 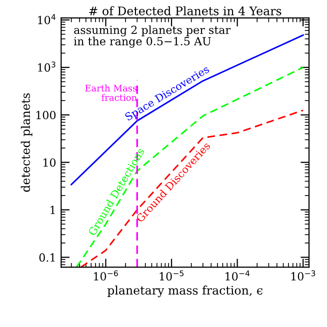 What do you see at coordinates (47, 257) in the screenshot?
I see `y-tick-label: 0.1` at bounding box center [47, 257].